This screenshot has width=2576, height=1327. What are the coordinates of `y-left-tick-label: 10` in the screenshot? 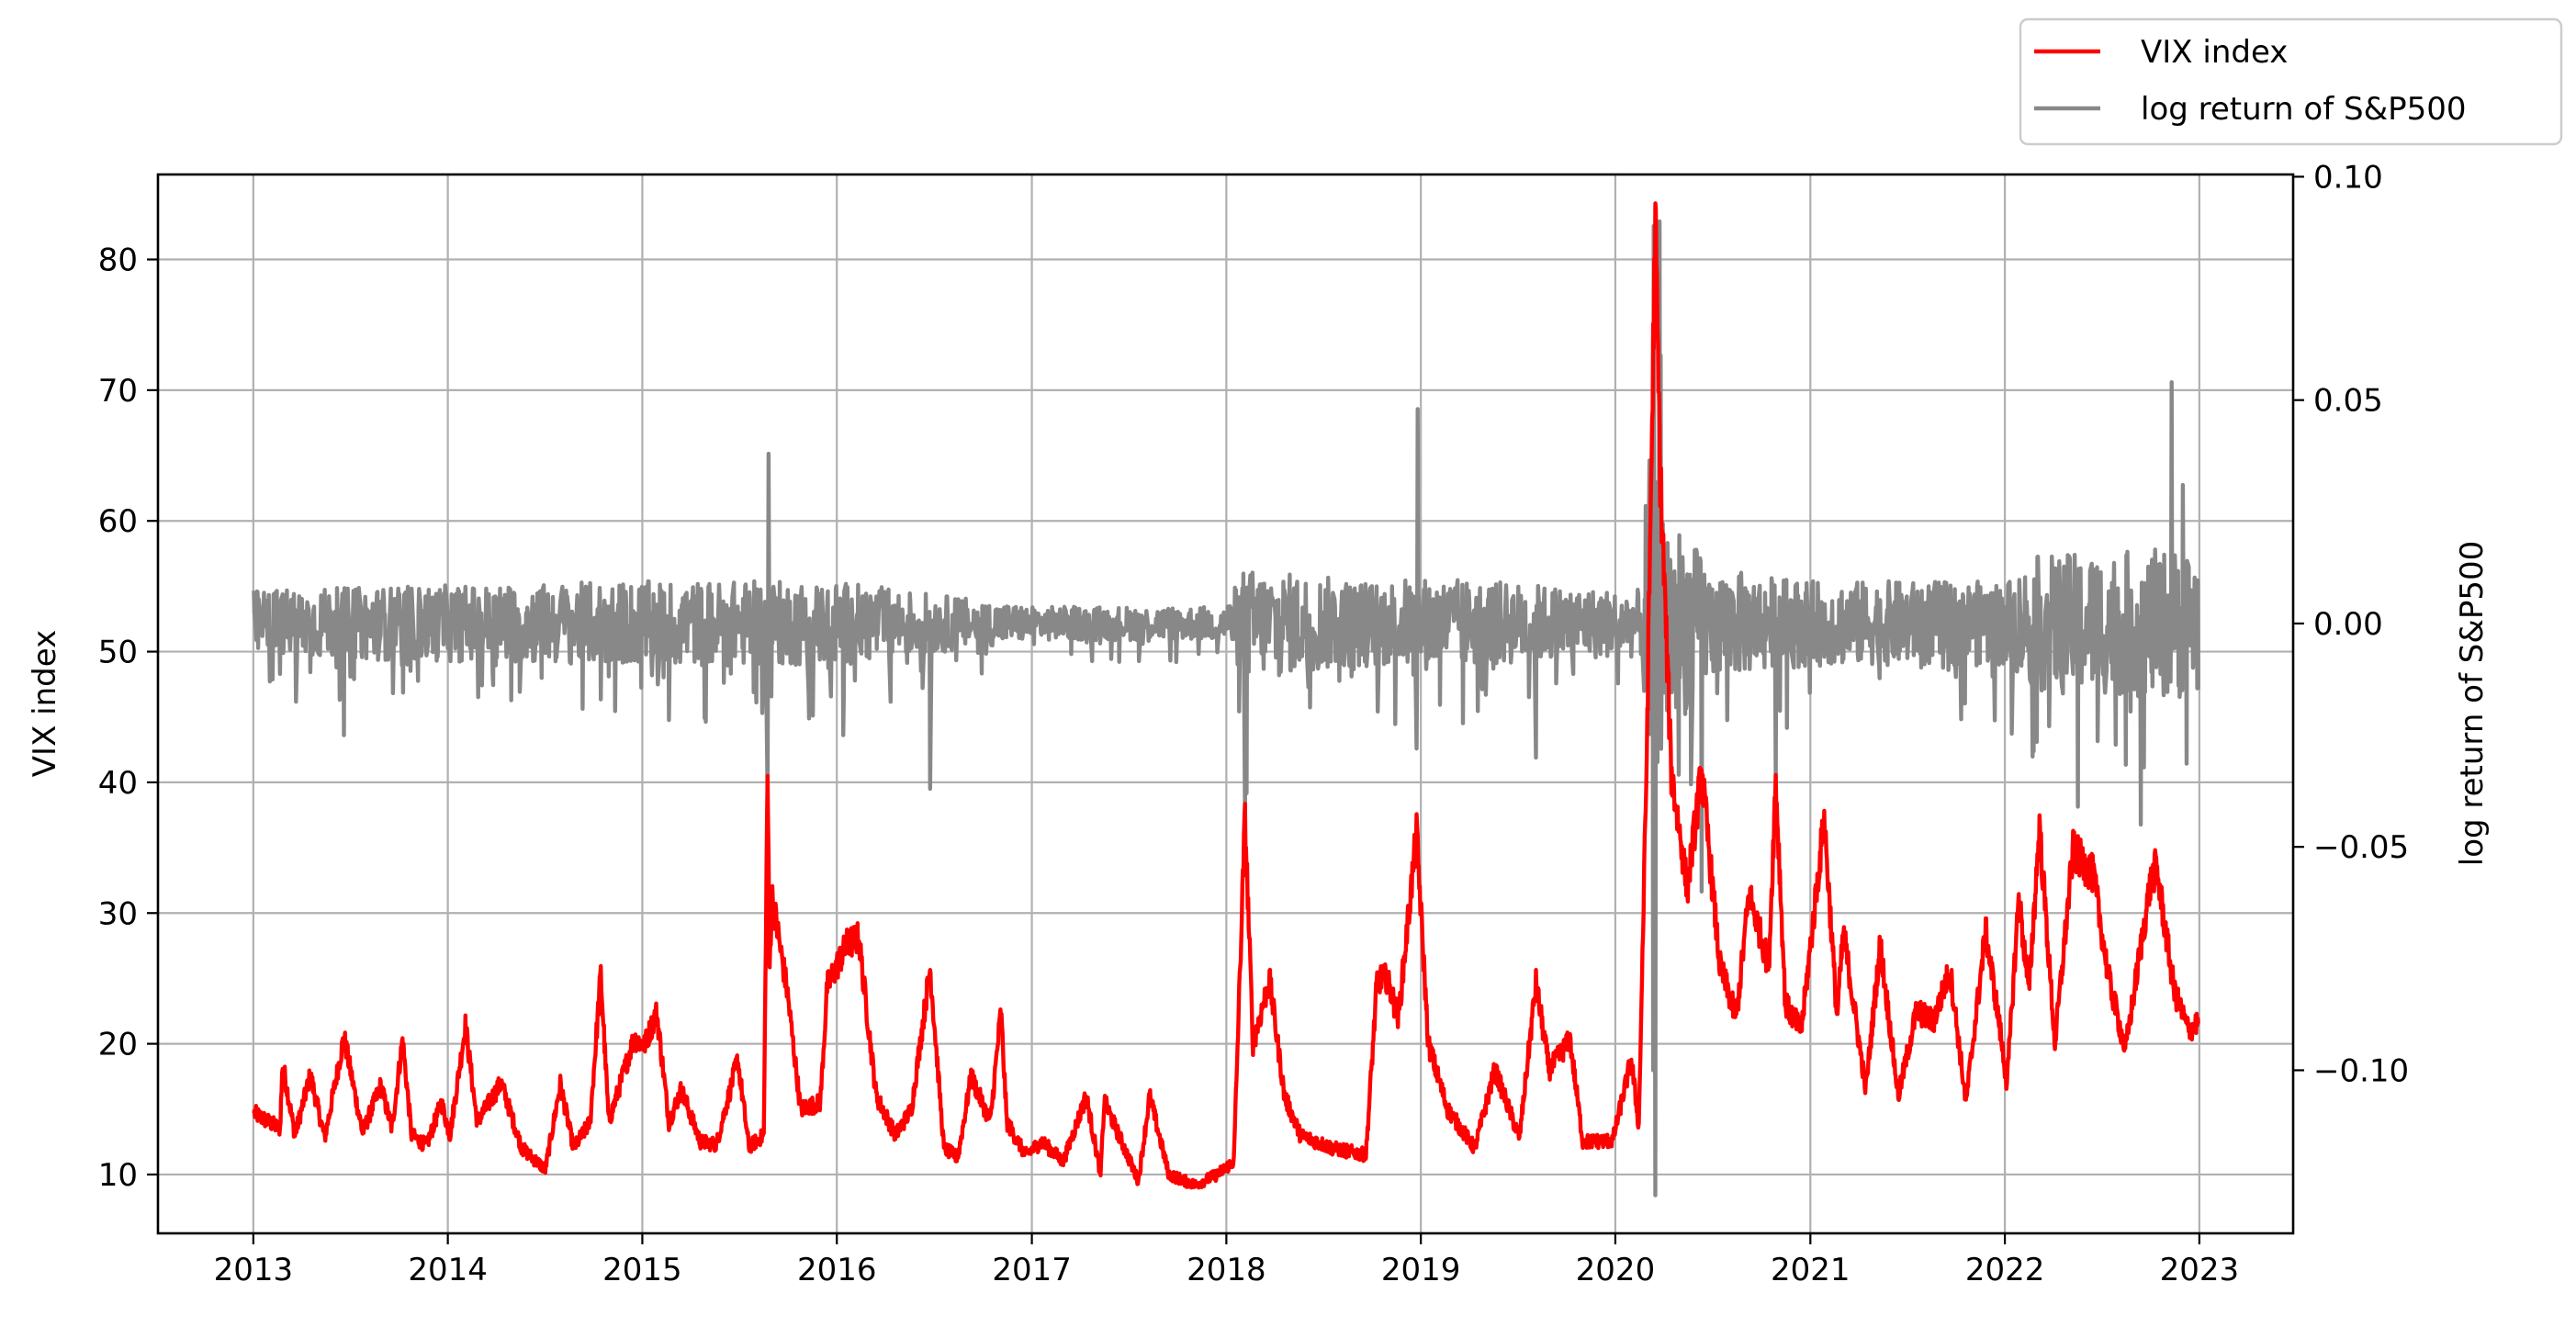 It's located at (118, 1175).